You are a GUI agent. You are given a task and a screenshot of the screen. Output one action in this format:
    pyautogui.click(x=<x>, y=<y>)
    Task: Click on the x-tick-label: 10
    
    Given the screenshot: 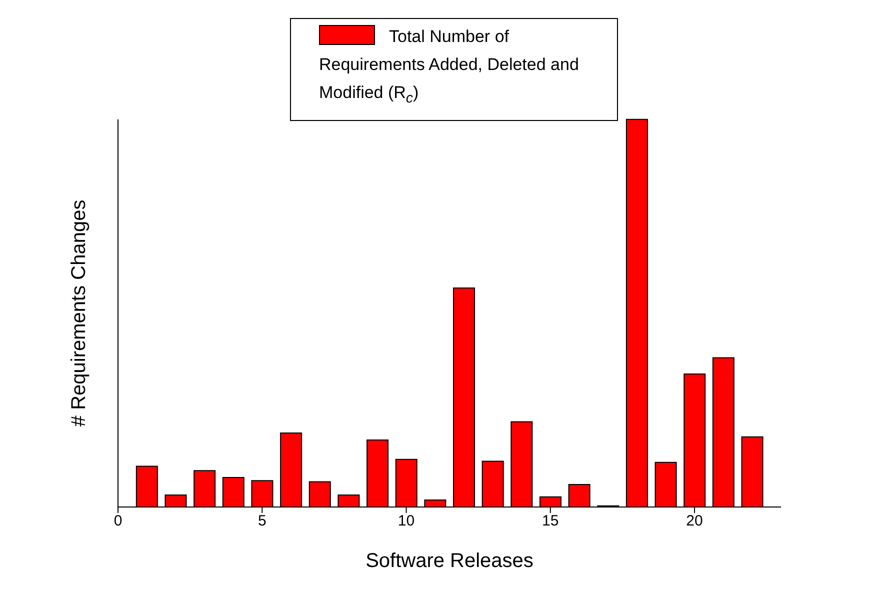 What is the action you would take?
    pyautogui.click(x=406, y=521)
    